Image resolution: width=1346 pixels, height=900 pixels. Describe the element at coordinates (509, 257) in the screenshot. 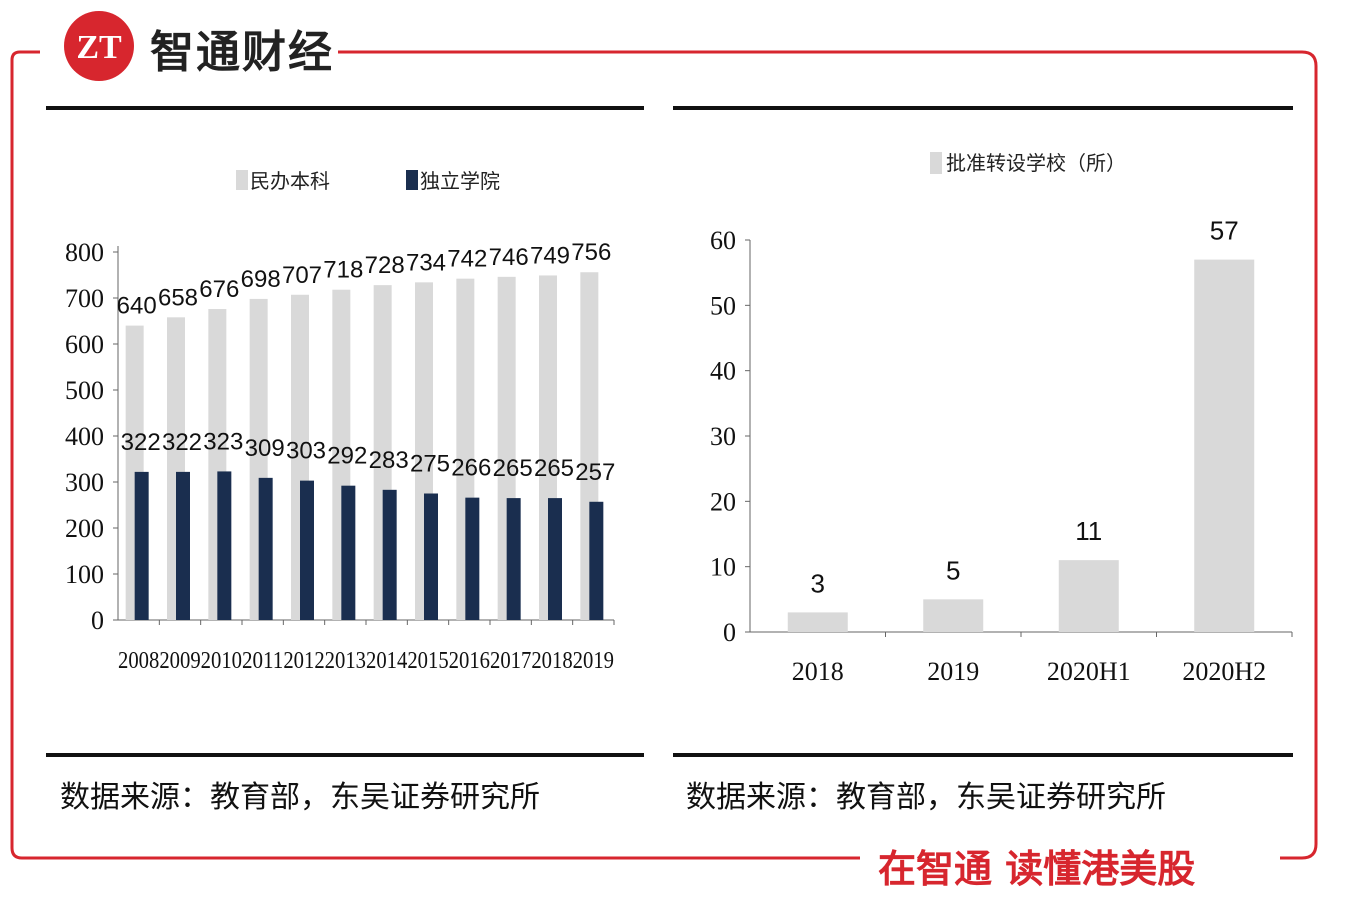

I see `value-label-private: 746` at that location.